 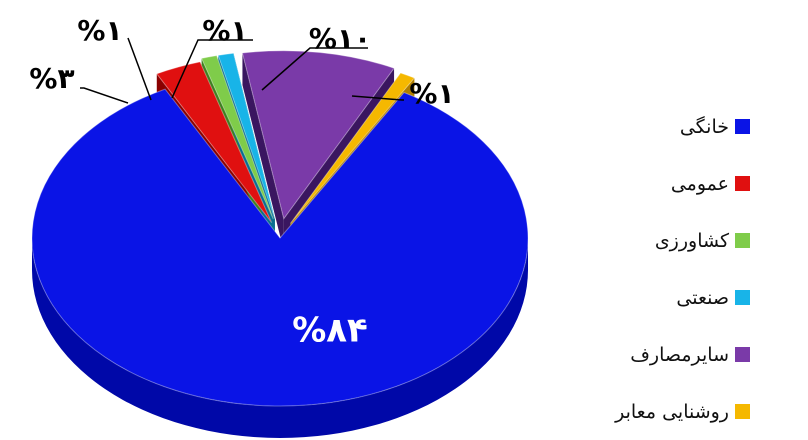 I want to click on data-label: %۱۰, so click(x=340, y=38).